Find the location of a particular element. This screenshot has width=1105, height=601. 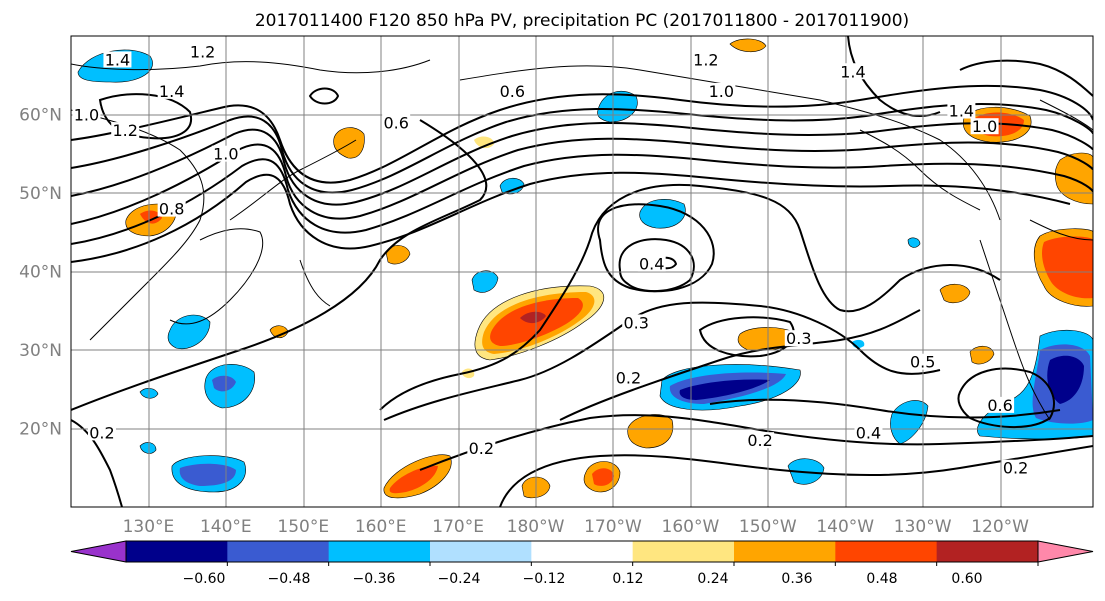

colorbar-tick-label: −0.48 is located at coordinates (289, 579).